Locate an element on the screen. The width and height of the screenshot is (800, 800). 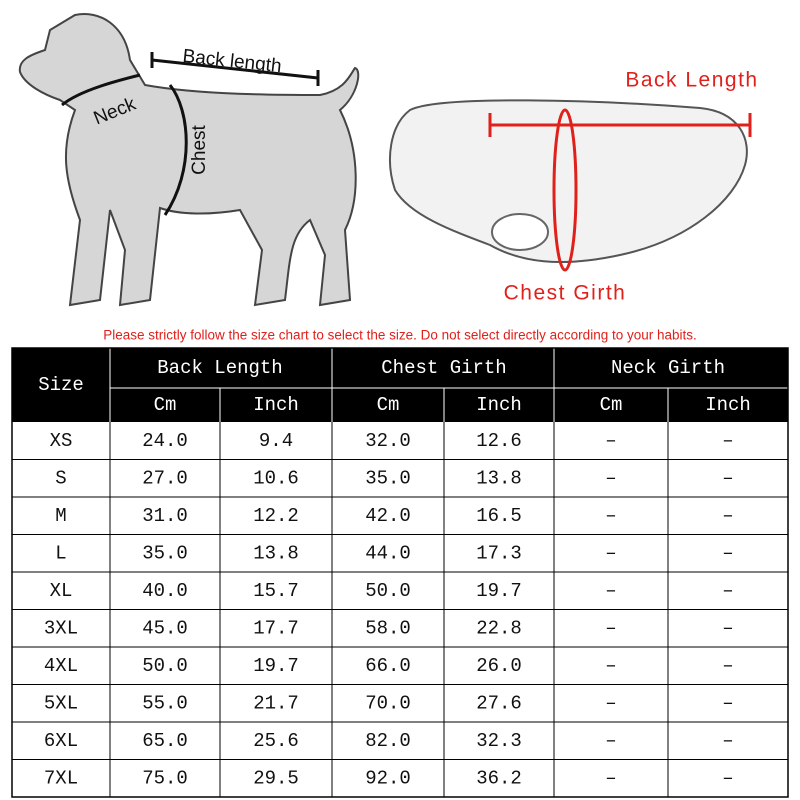
table-cell: XS is located at coordinates (61, 441).